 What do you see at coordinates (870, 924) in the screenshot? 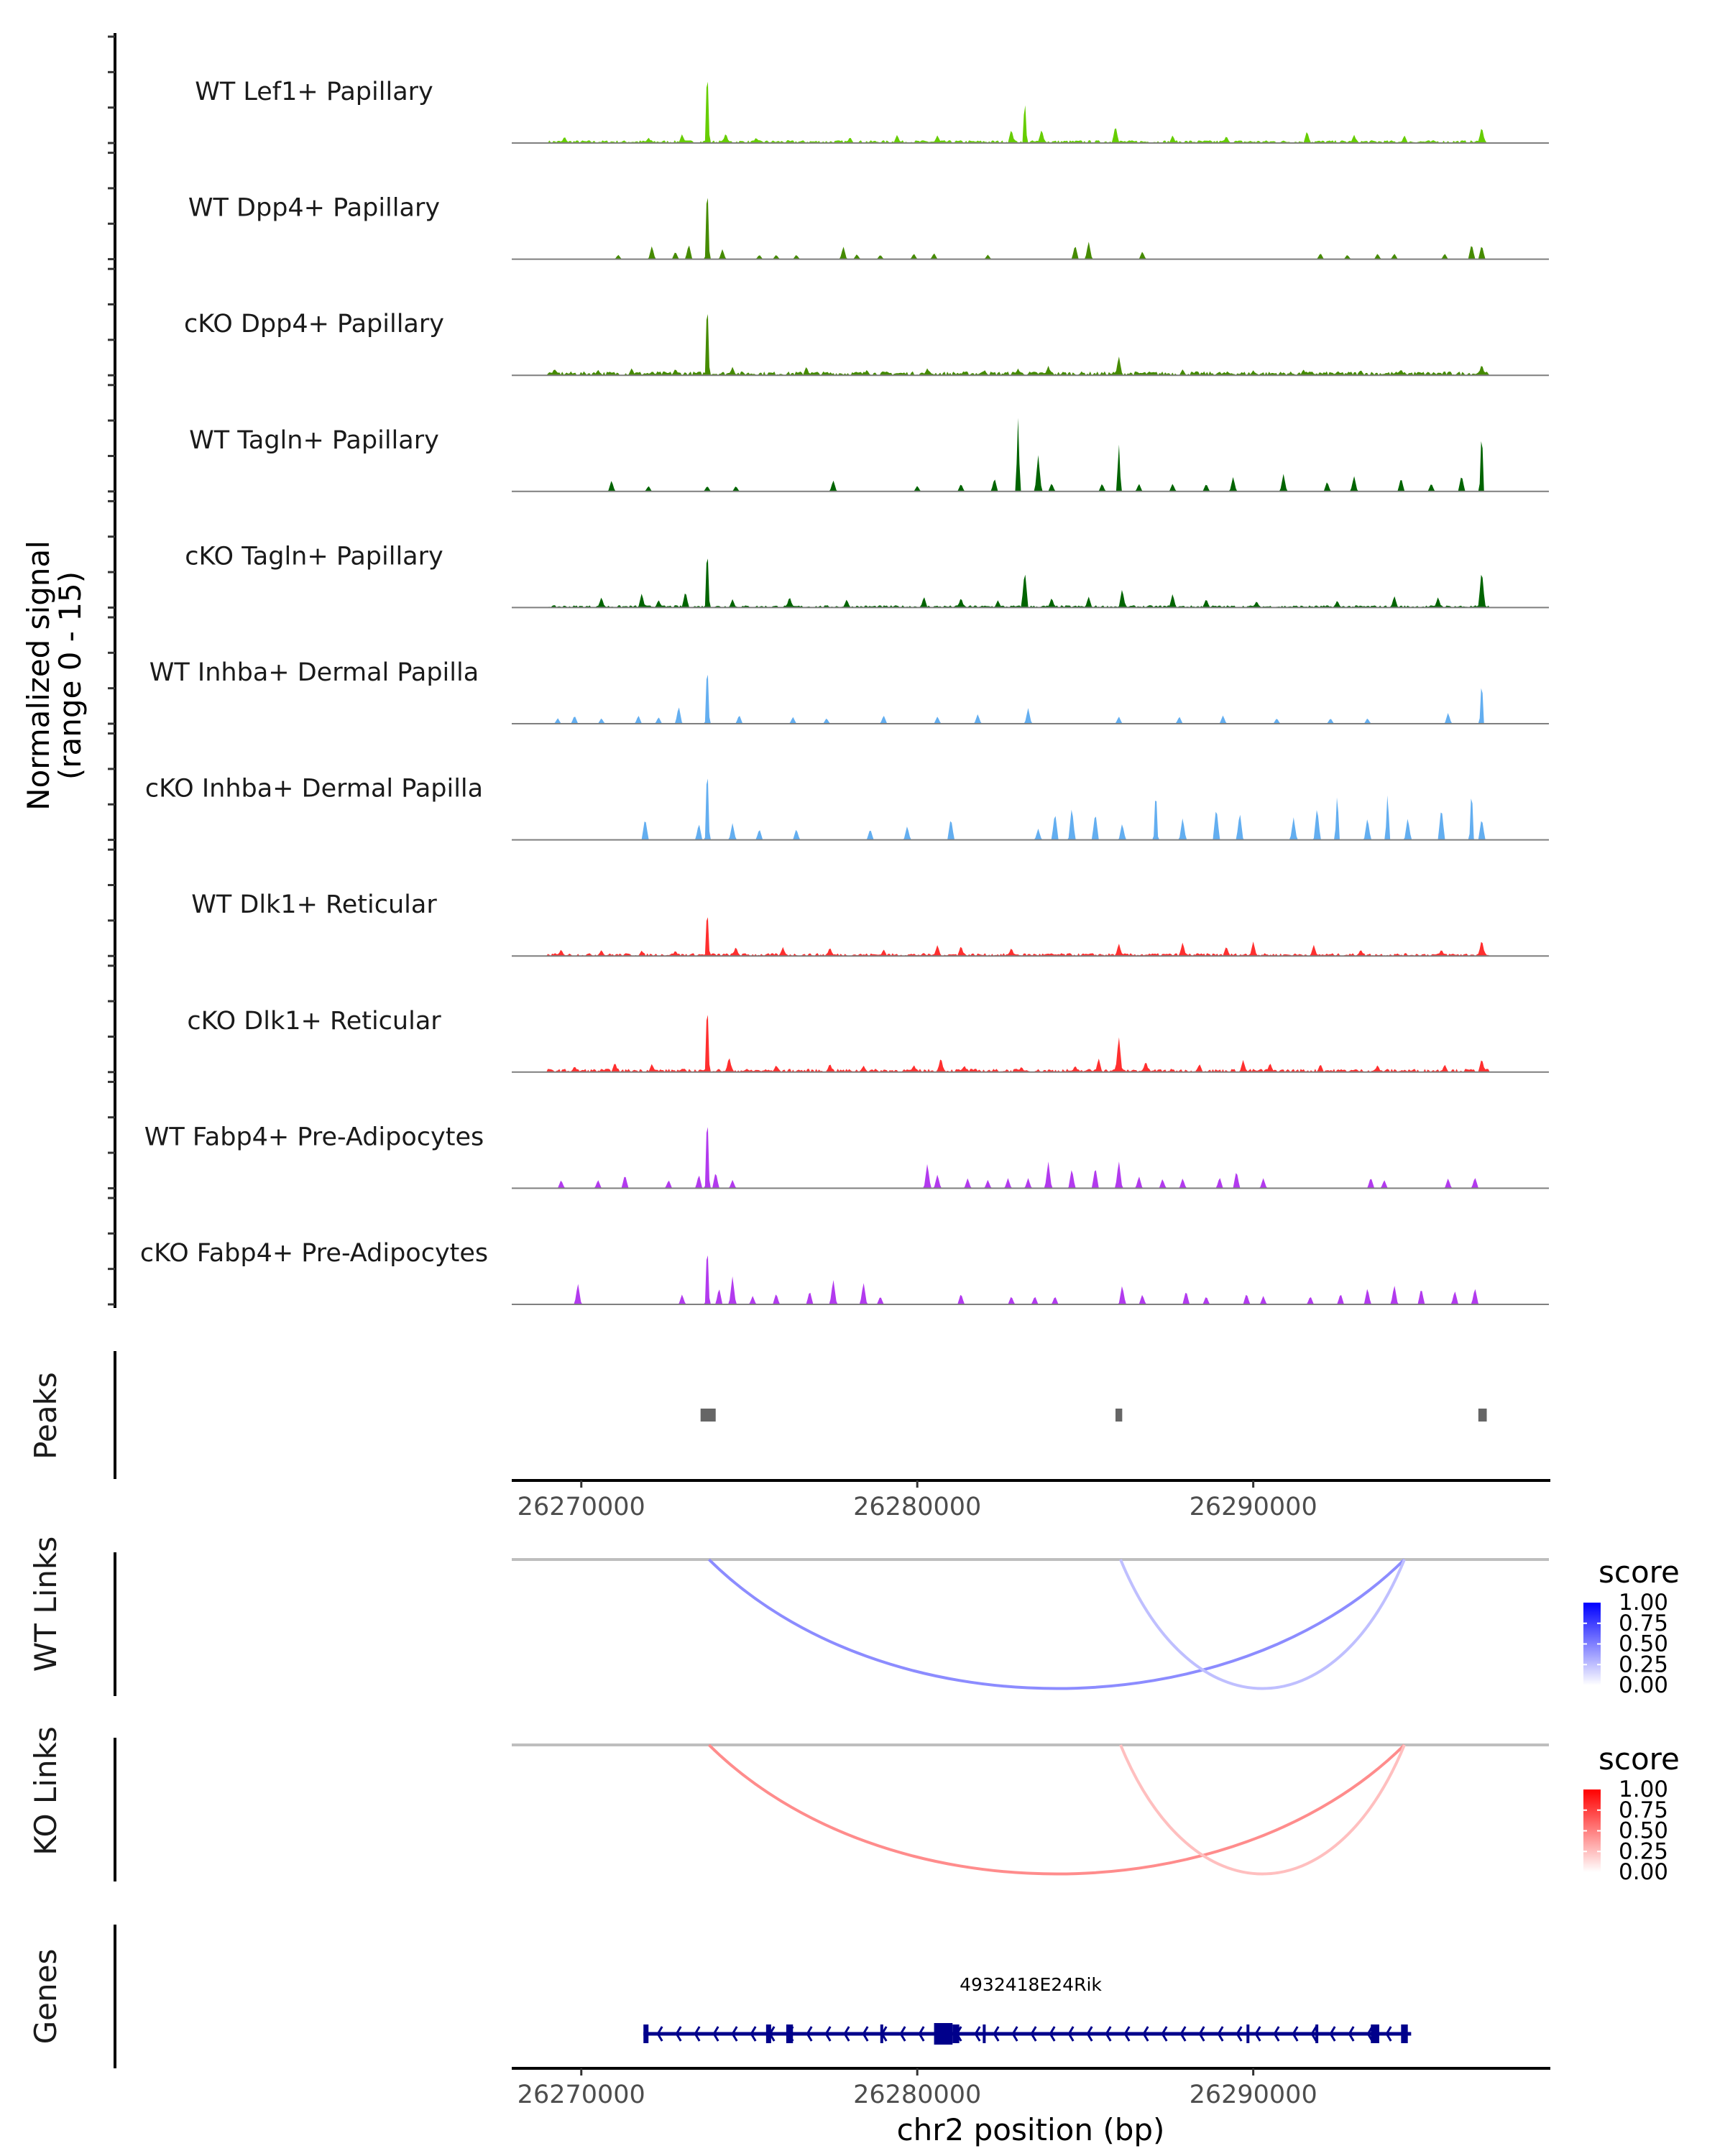
I see `coverage-track: WT Dlk1+ Reticular` at bounding box center [870, 924].